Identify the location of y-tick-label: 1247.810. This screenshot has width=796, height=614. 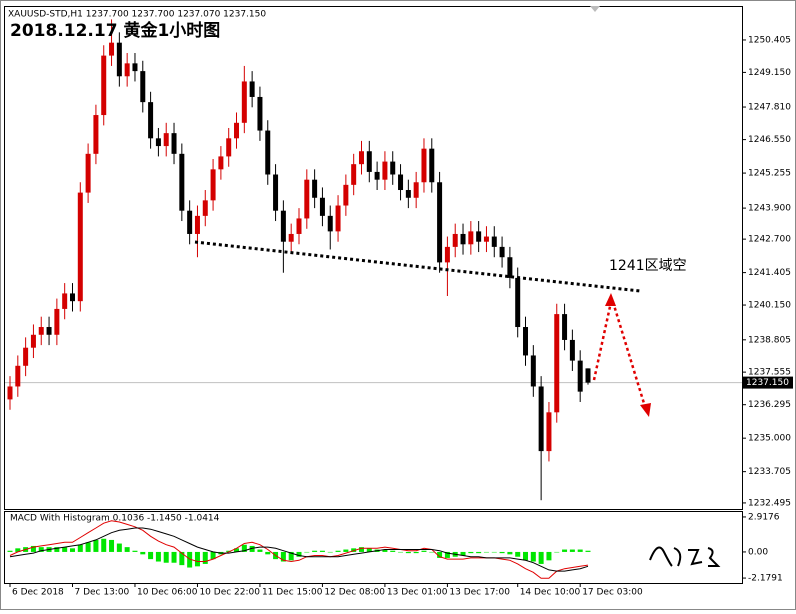
(769, 108).